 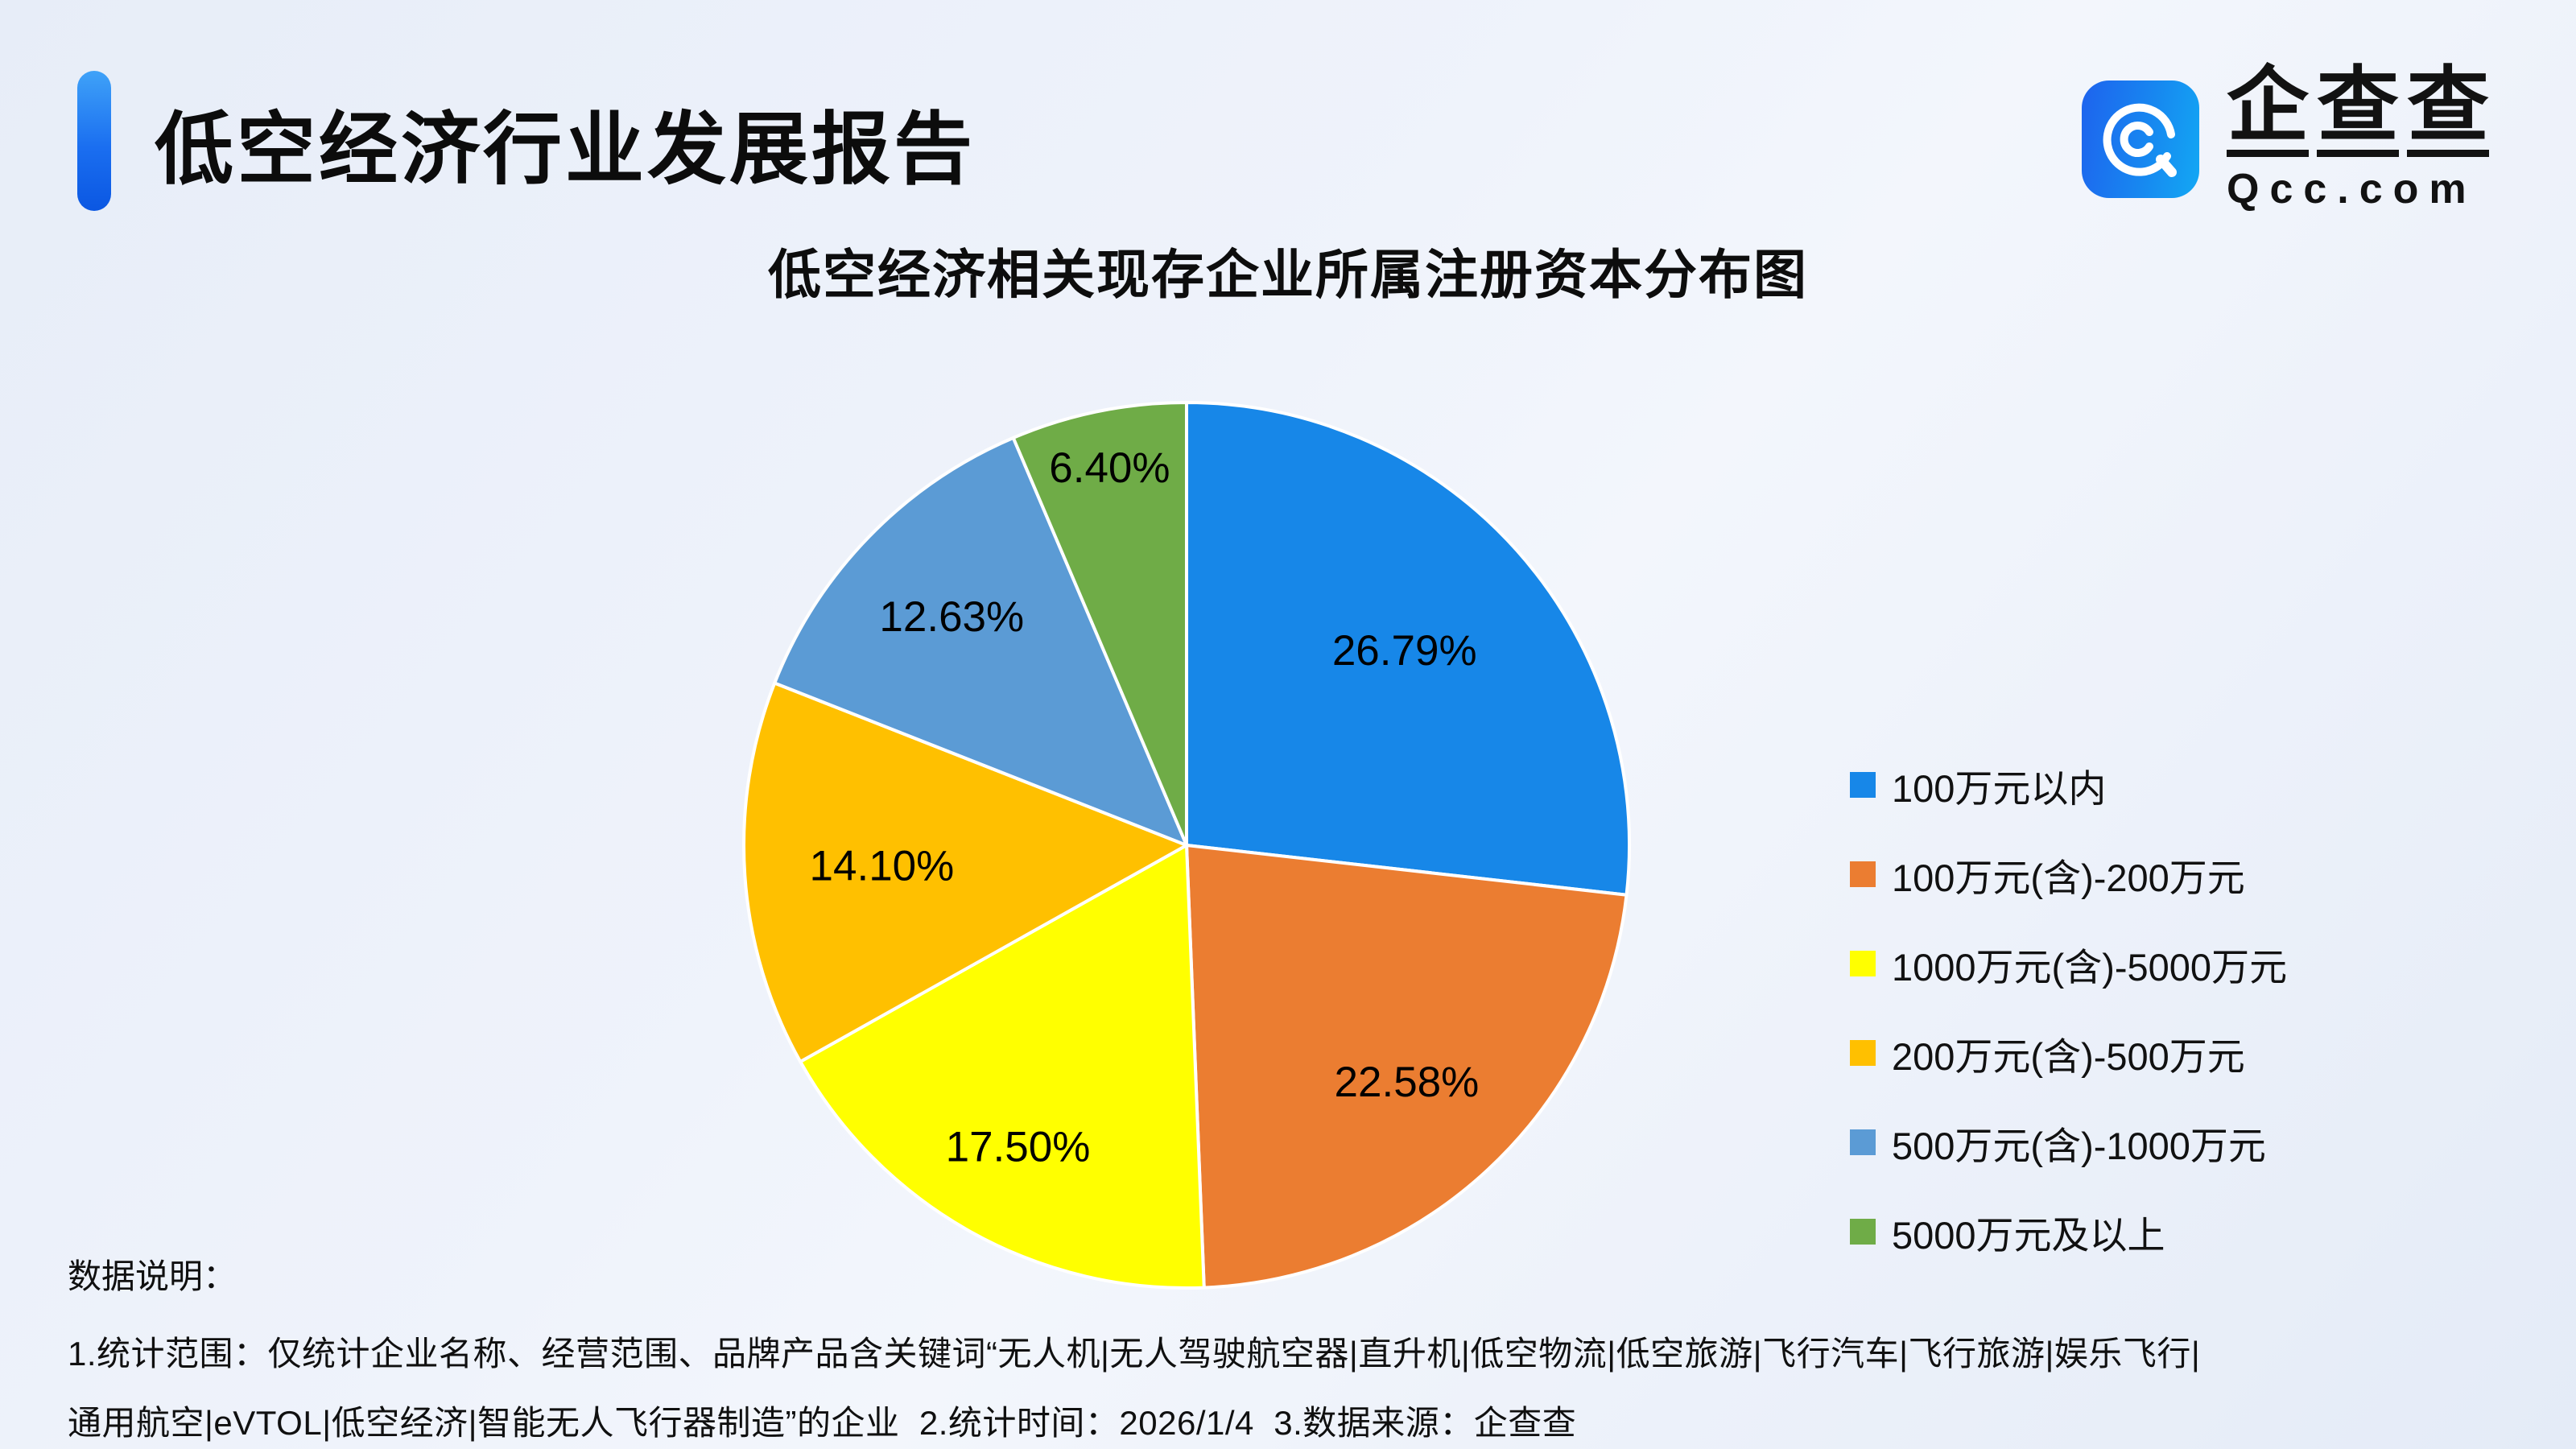 What do you see at coordinates (565, 149) in the screenshot?
I see `page-title: 低空经济行业发展报告` at bounding box center [565, 149].